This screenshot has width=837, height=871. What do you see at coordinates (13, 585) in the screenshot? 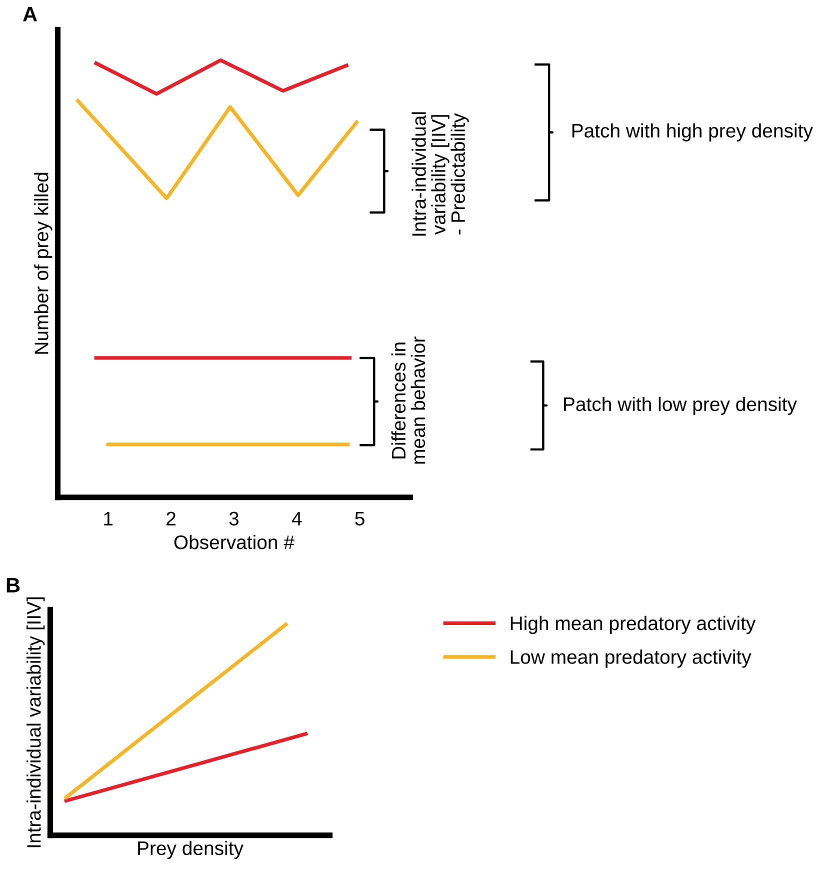
I see `chart-title: B` at bounding box center [13, 585].